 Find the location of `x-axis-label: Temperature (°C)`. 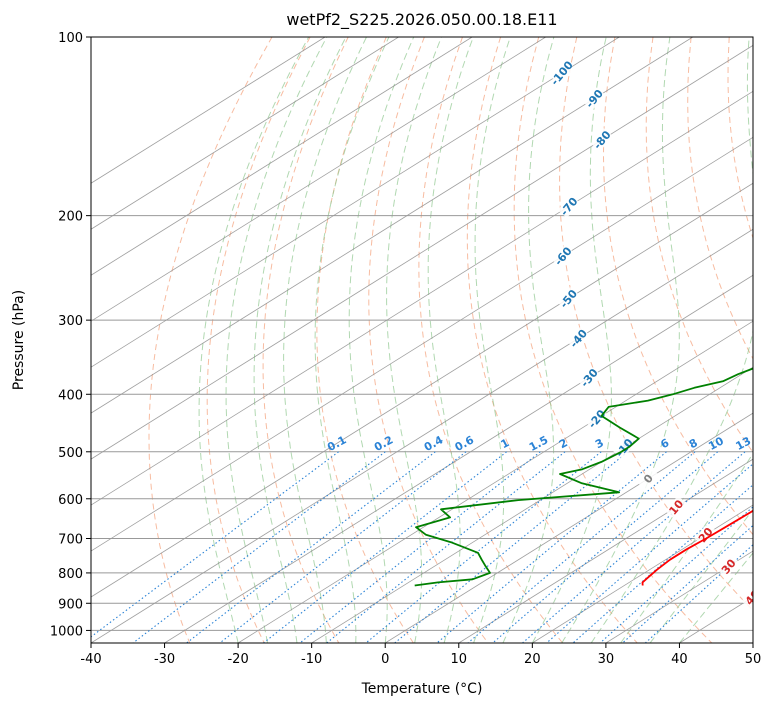

x-axis-label: Temperature (°C) is located at coordinates (422, 689).